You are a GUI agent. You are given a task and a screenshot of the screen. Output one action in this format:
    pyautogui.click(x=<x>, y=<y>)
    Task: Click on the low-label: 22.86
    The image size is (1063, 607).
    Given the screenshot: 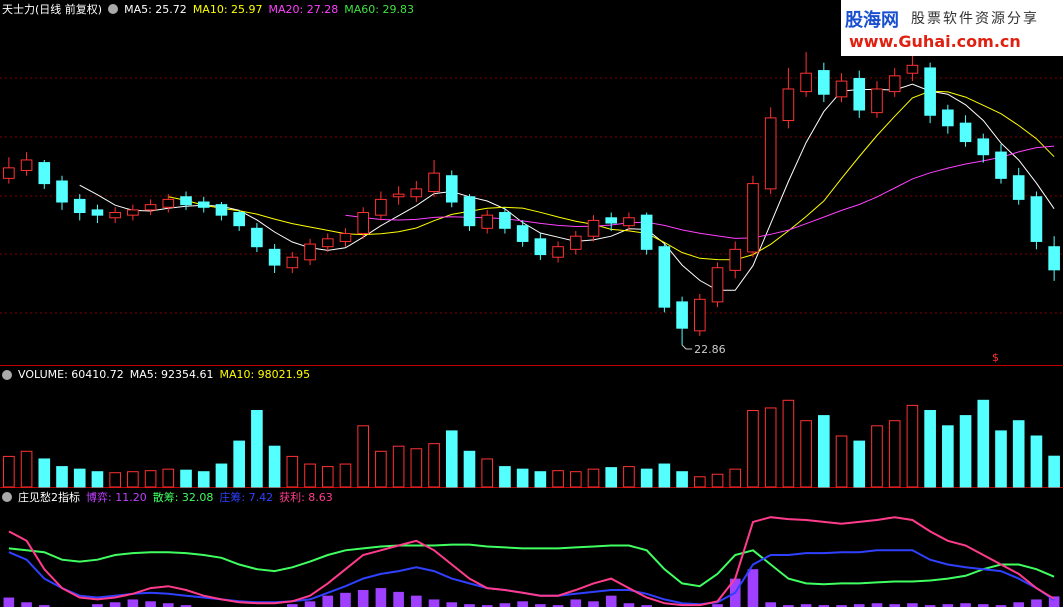 What is the action you would take?
    pyautogui.click(x=710, y=349)
    